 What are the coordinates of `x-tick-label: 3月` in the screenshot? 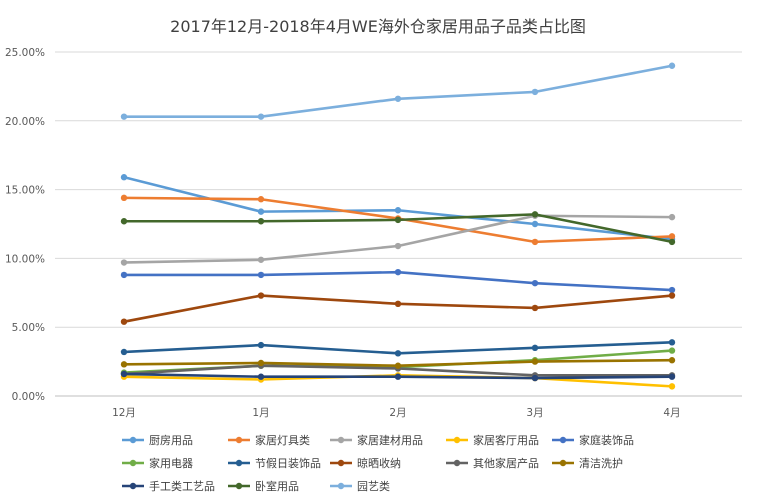 It's located at (534, 413).